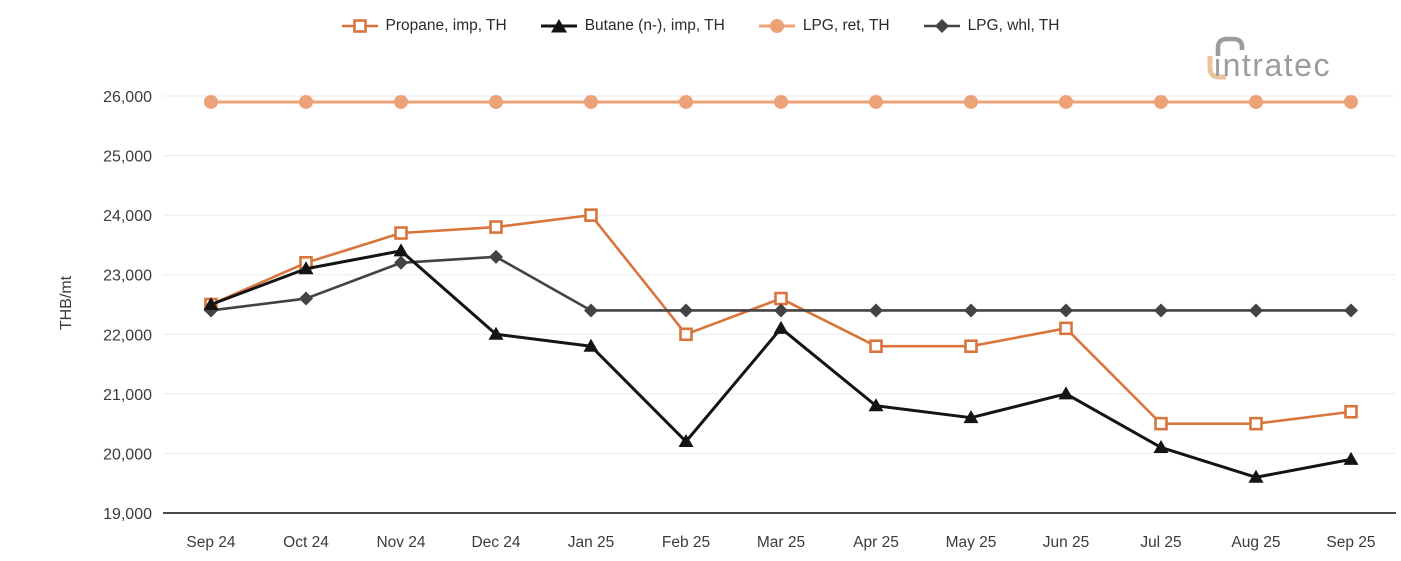 This screenshot has height=561, width=1401. Describe the element at coordinates (686, 542) in the screenshot. I see `x-tick-label: Feb 25` at that location.